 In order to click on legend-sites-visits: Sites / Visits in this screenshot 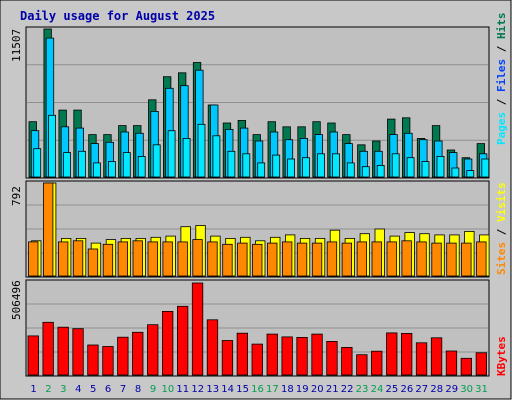, I will do `click(501, 228)`.